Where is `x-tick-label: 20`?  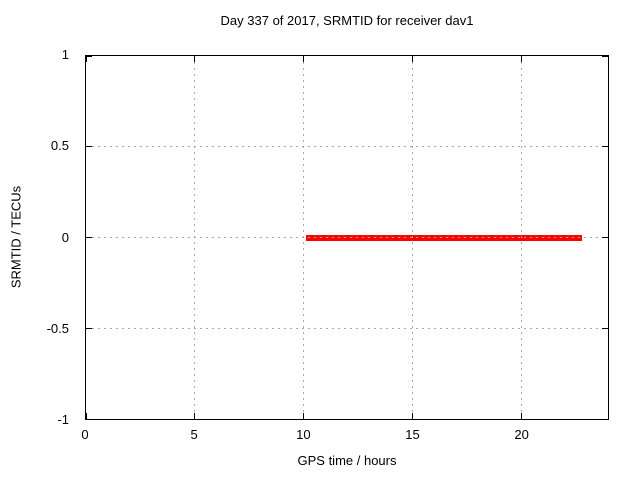
x-tick-label: 20 is located at coordinates (521, 434).